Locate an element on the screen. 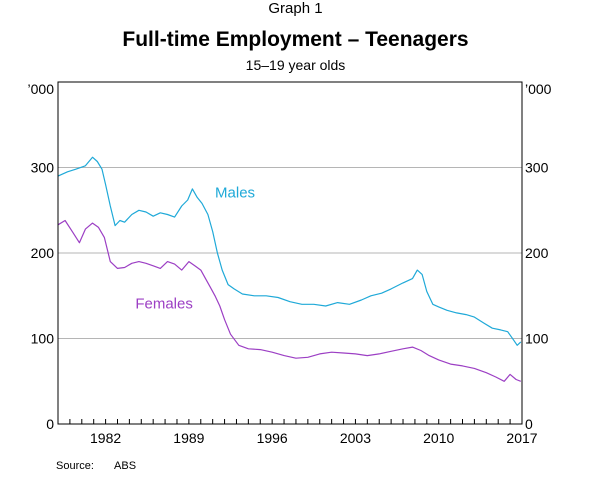 This screenshot has width=591, height=480. y-tick-label-left: 100 is located at coordinates (43, 339).